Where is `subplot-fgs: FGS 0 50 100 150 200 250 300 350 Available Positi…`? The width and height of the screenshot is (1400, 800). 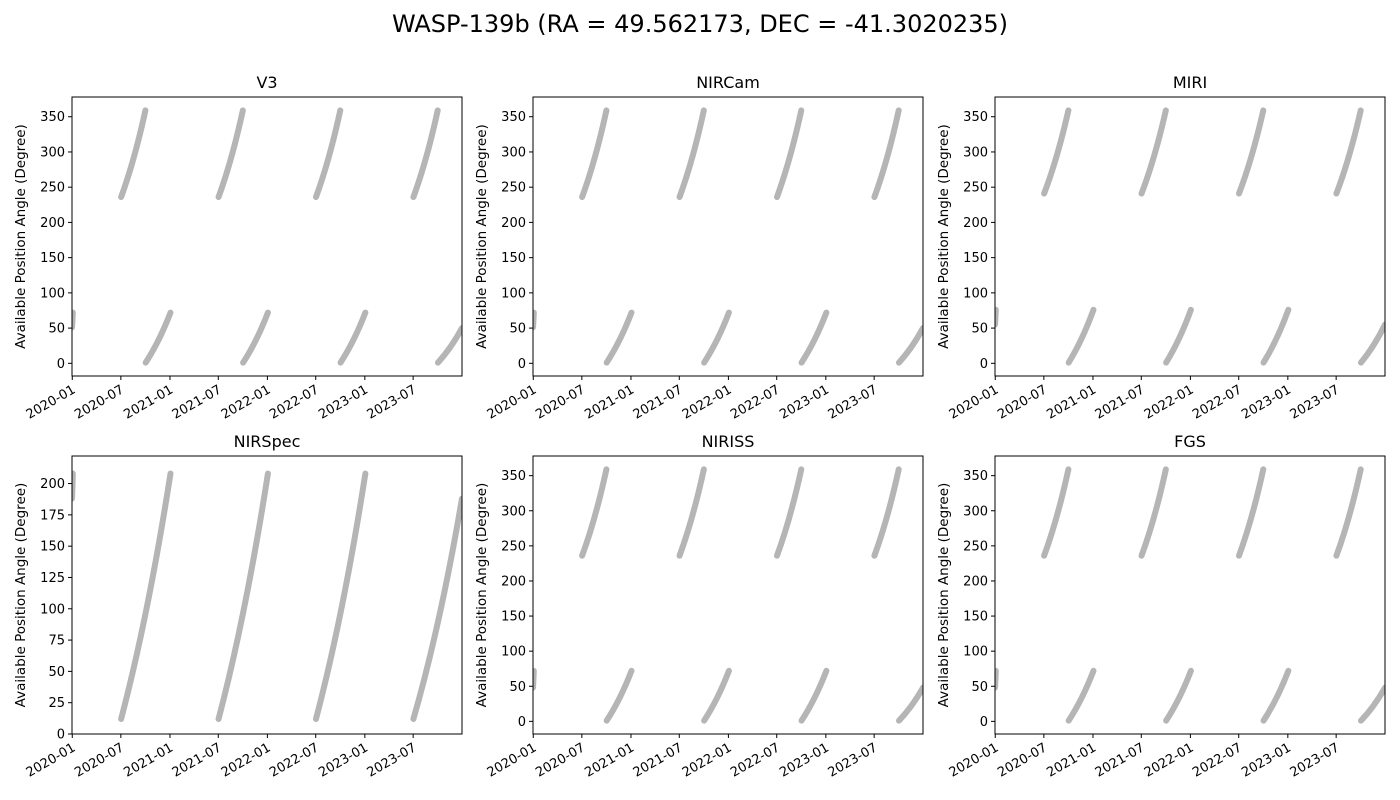 subplot-fgs: FGS 0 50 100 150 200 250 300 350 Available Positi… is located at coordinates (1161, 606).